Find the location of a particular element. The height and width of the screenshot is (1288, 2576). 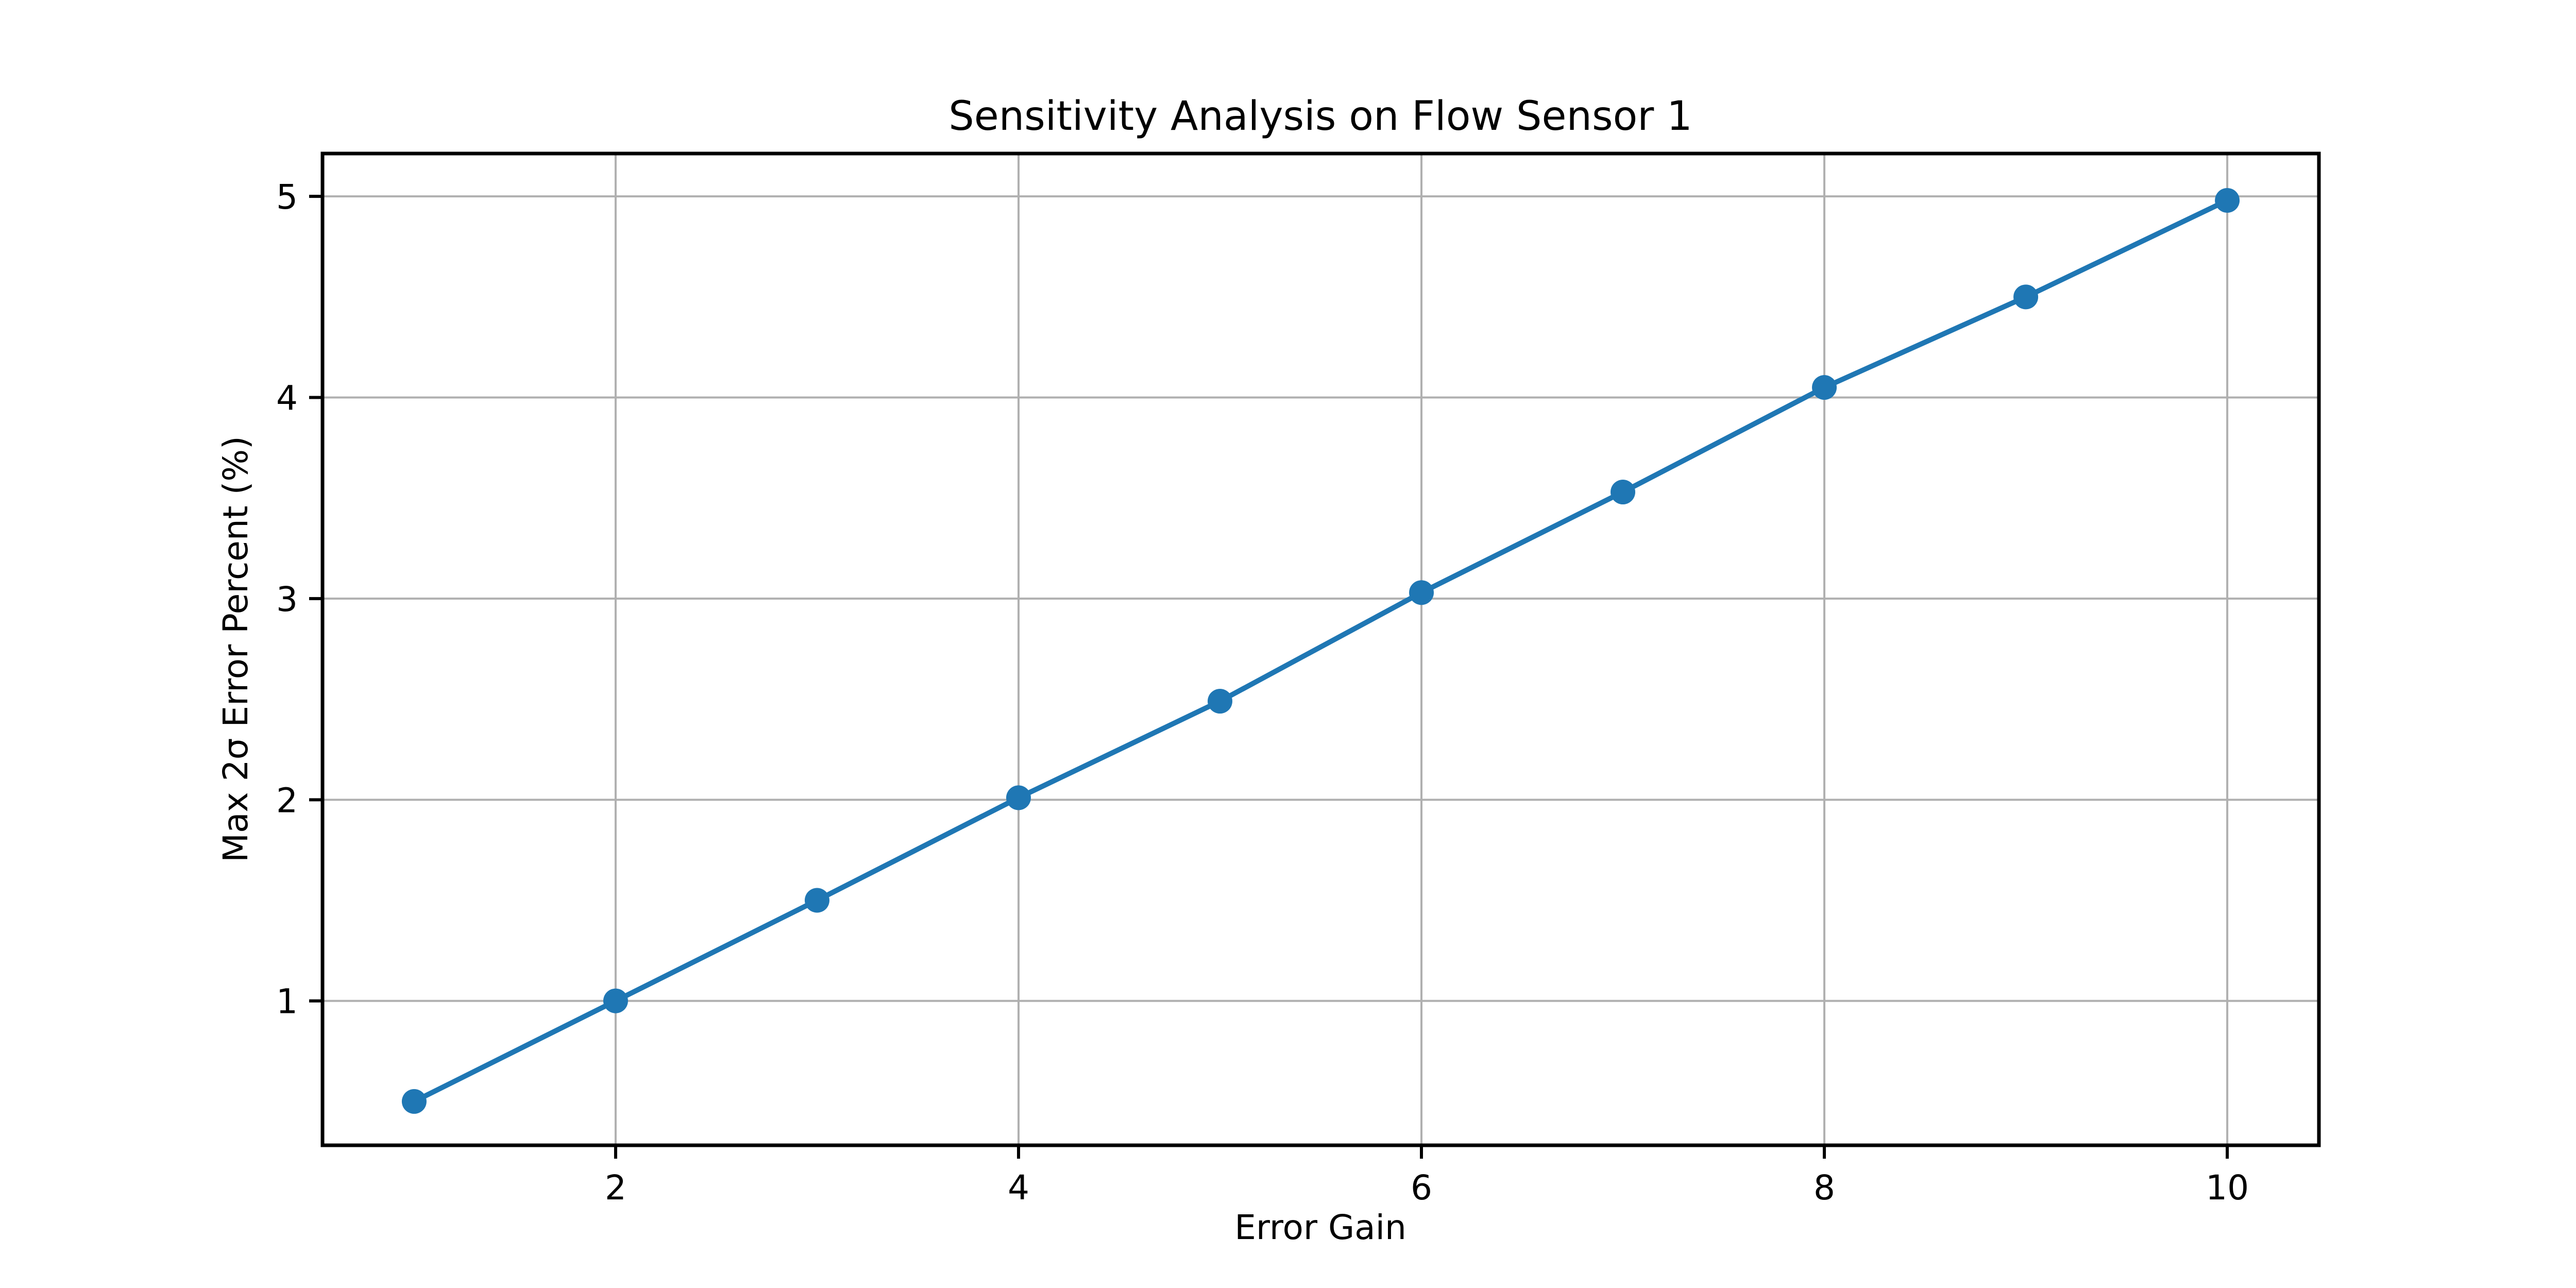

x-tick-label: 10 is located at coordinates (2227, 1188).